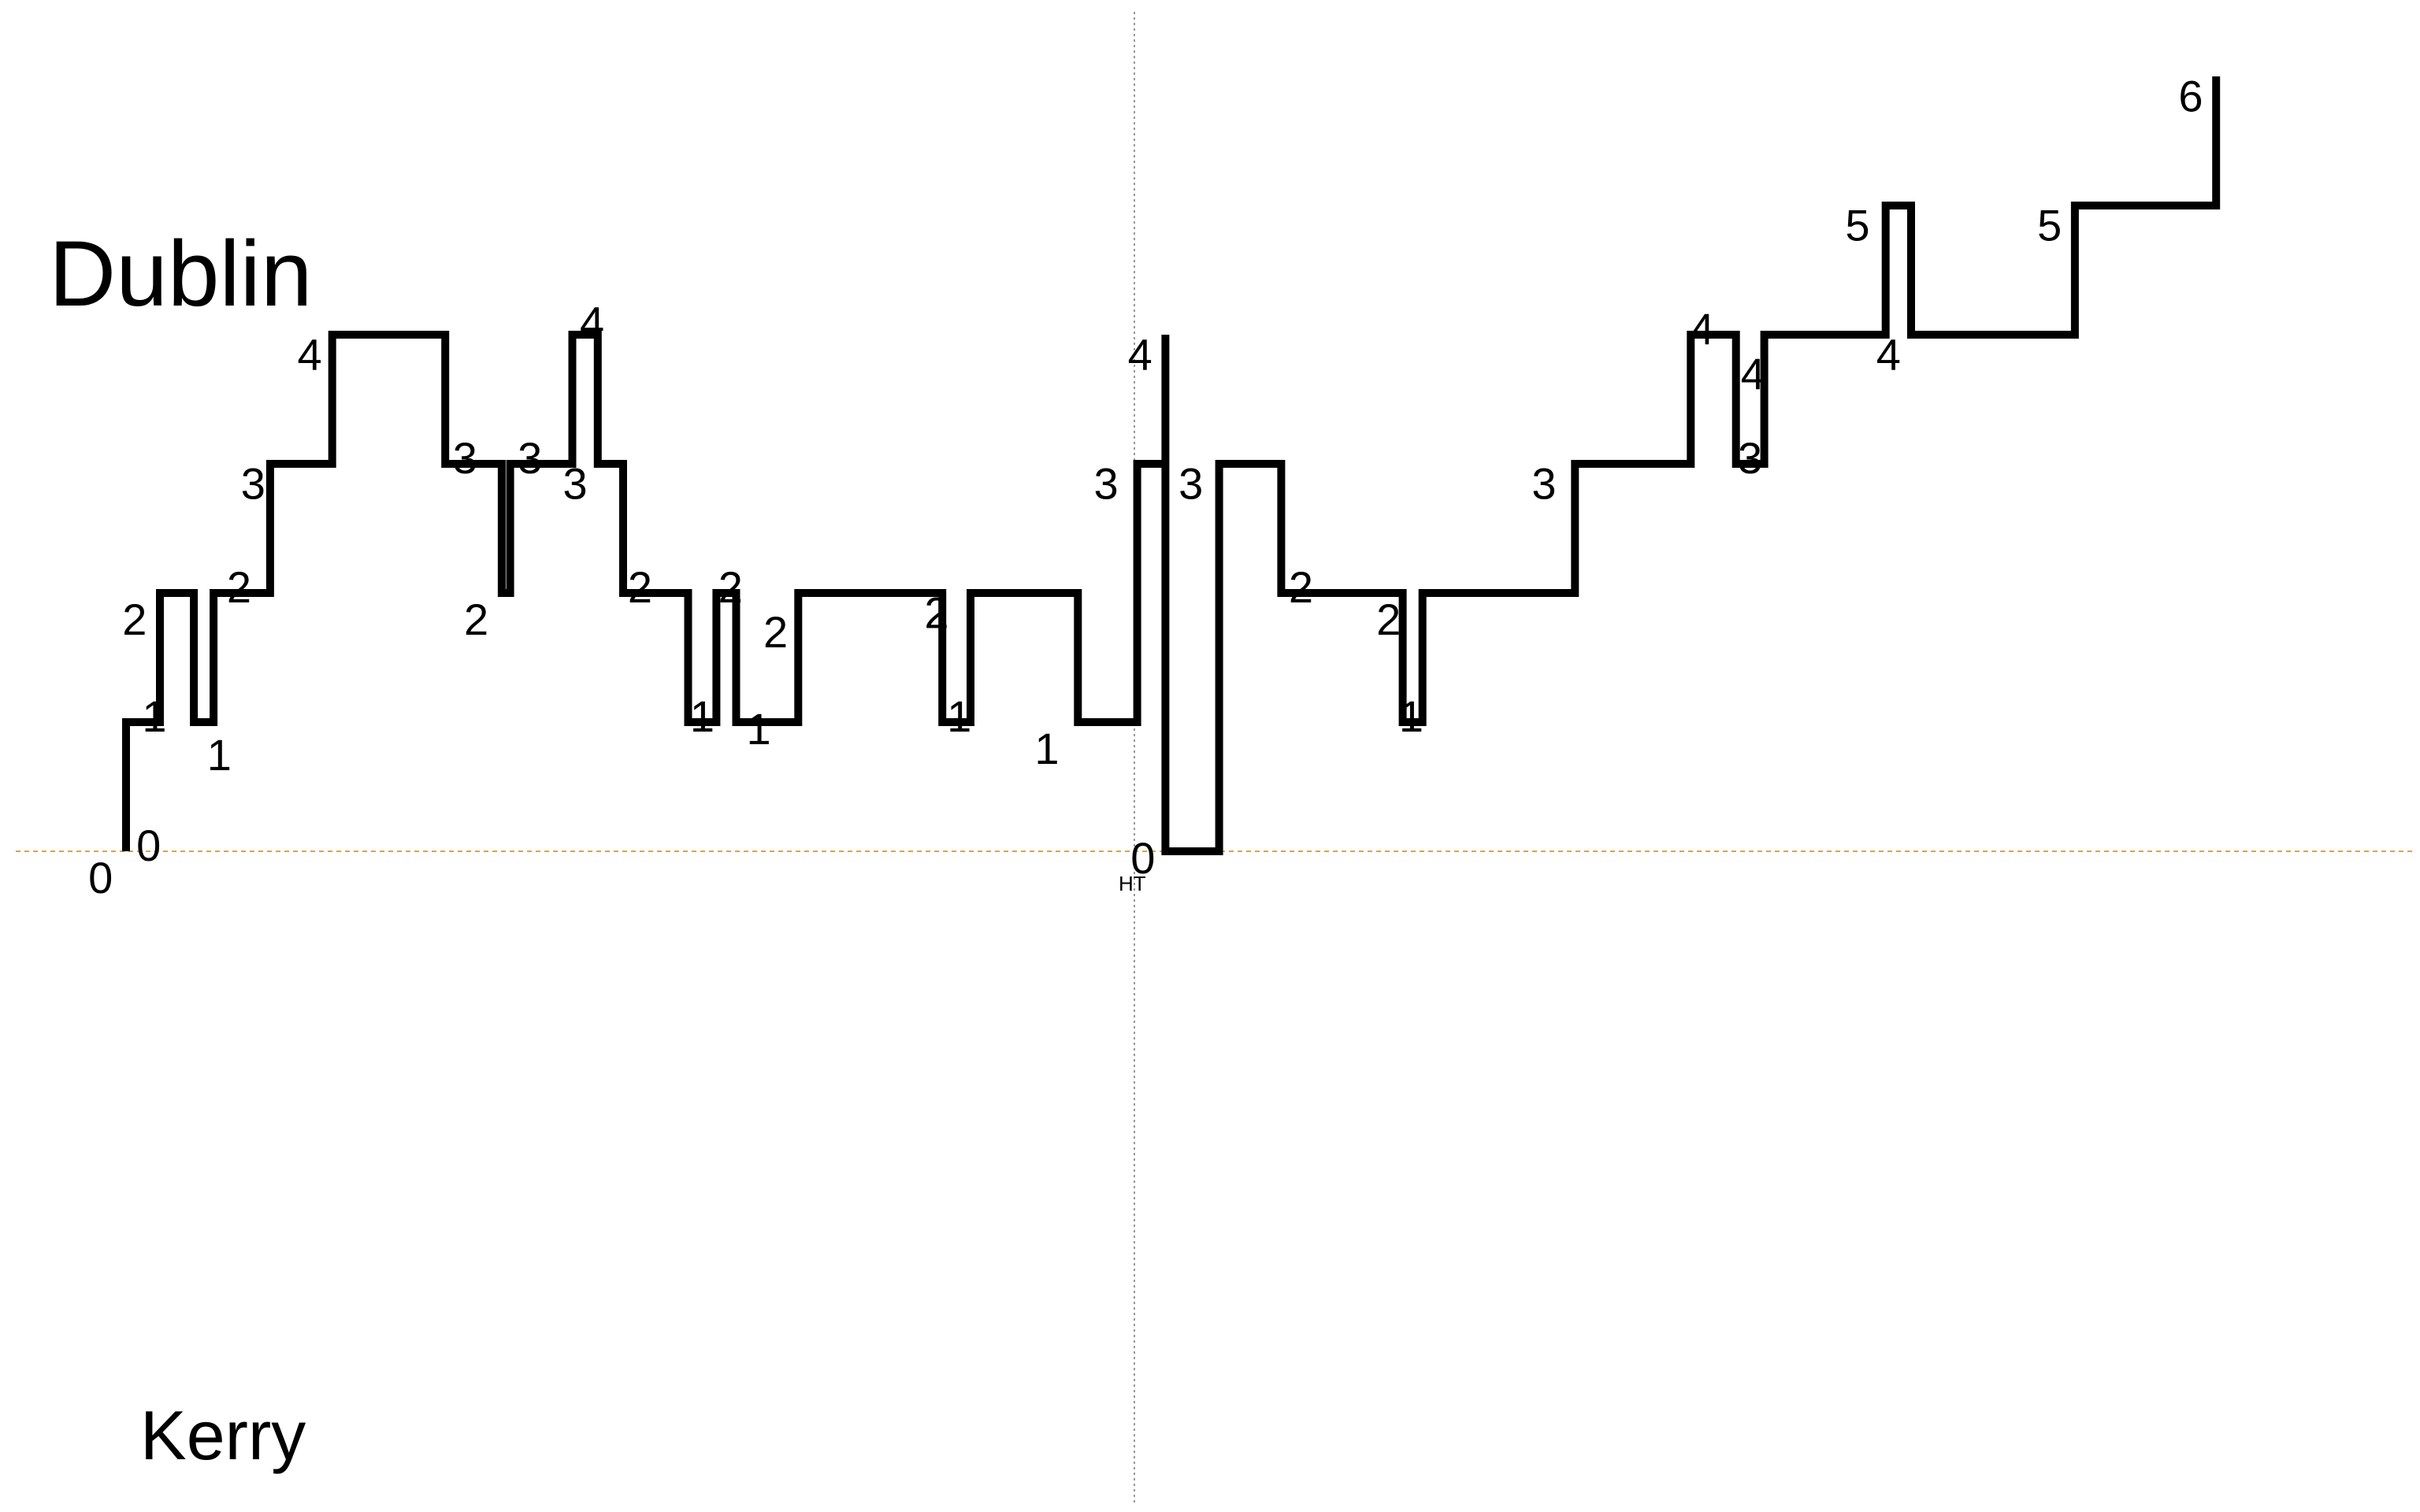 The height and width of the screenshot is (1512, 2420). I want to click on score-label: 6, so click(2190, 96).